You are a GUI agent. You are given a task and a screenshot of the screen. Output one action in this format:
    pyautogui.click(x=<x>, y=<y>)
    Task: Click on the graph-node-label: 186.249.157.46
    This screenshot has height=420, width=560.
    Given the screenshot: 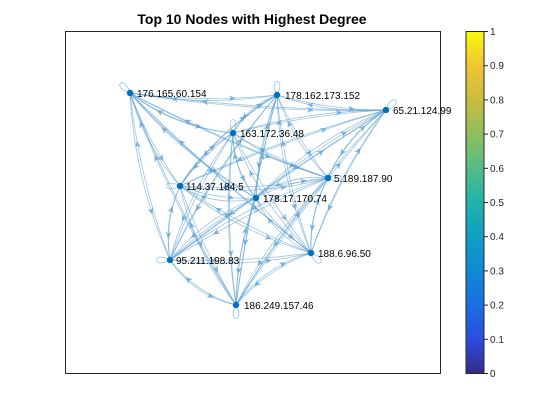 What is the action you would take?
    pyautogui.click(x=279, y=306)
    